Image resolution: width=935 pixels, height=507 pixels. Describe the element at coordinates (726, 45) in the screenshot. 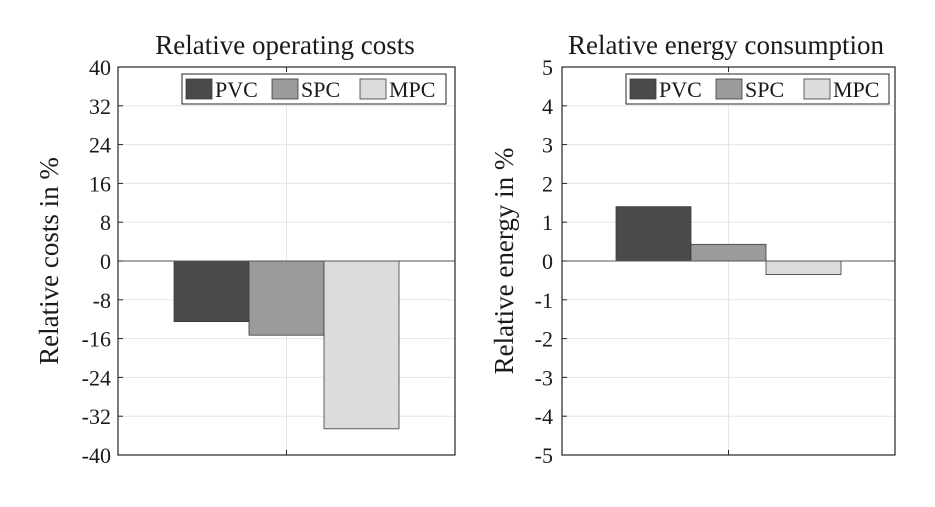

I see `chart-title: Relative energy consumption` at that location.